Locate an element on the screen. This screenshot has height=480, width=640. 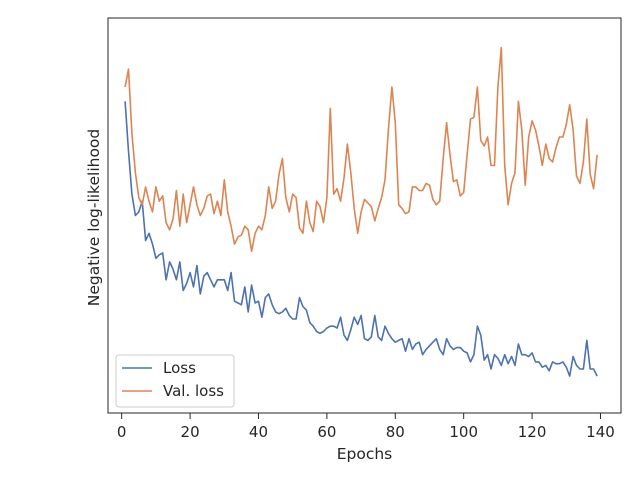
x-tick-label: 80 is located at coordinates (395, 432).